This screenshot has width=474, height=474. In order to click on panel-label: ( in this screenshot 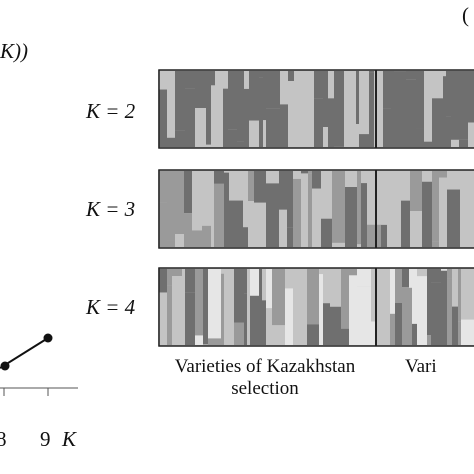, I will do `click(465, 15)`.